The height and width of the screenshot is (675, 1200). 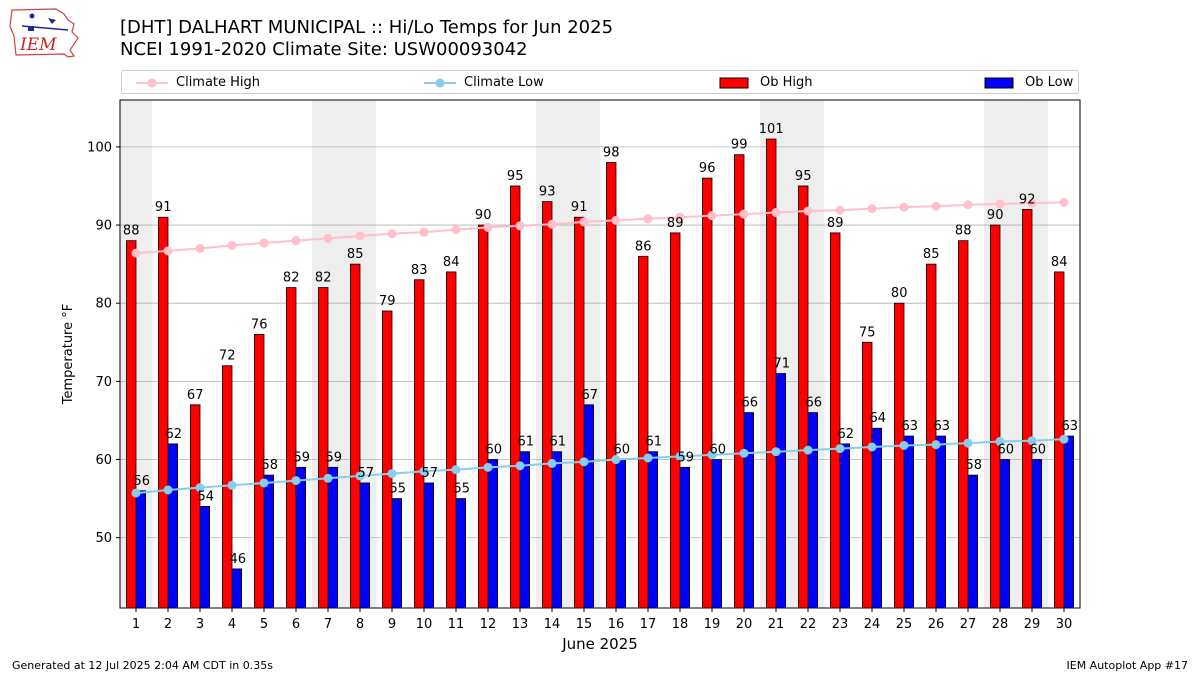 What do you see at coordinates (323, 278) in the screenshot?
I see `label-ob-high-day-7: 82` at bounding box center [323, 278].